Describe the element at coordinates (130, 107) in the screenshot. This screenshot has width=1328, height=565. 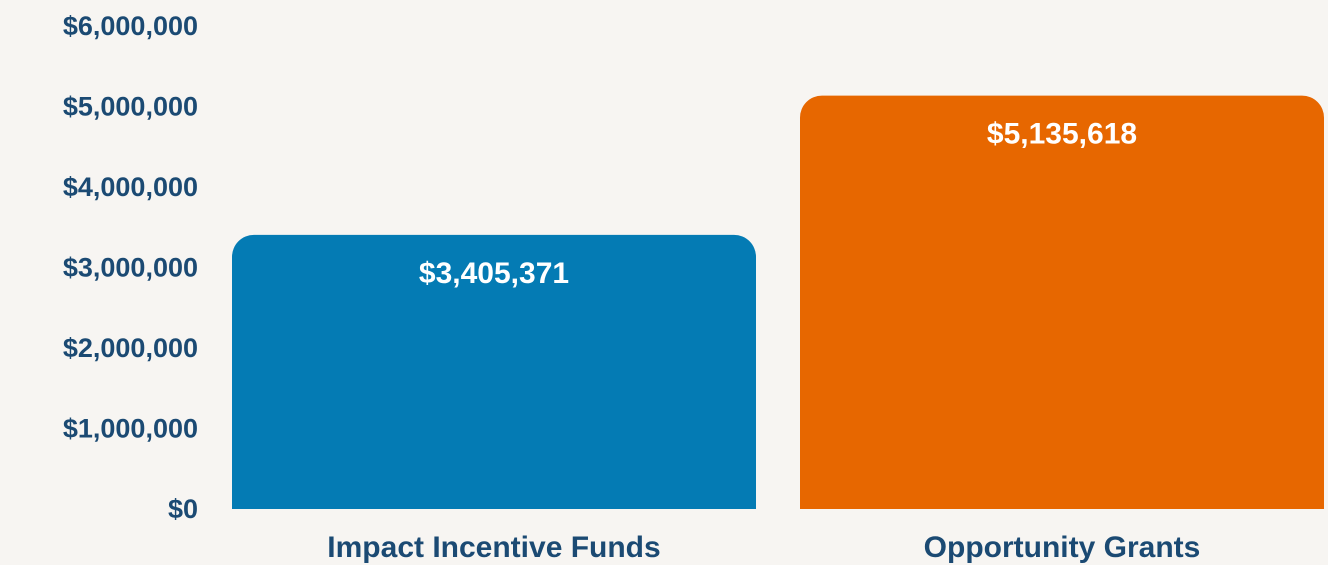
I see `y-tick-label: $5,000,000` at that location.